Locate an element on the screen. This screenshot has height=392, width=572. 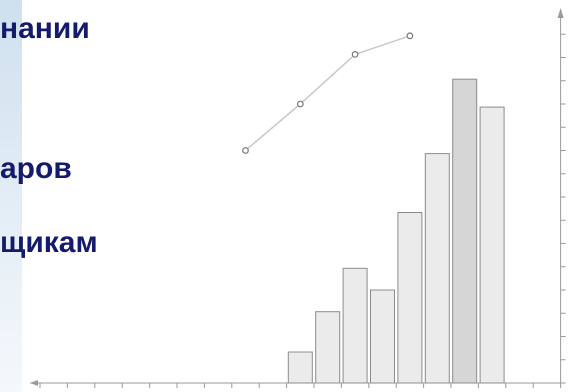
slide-text-line-1: нании is located at coordinates (45, 28).